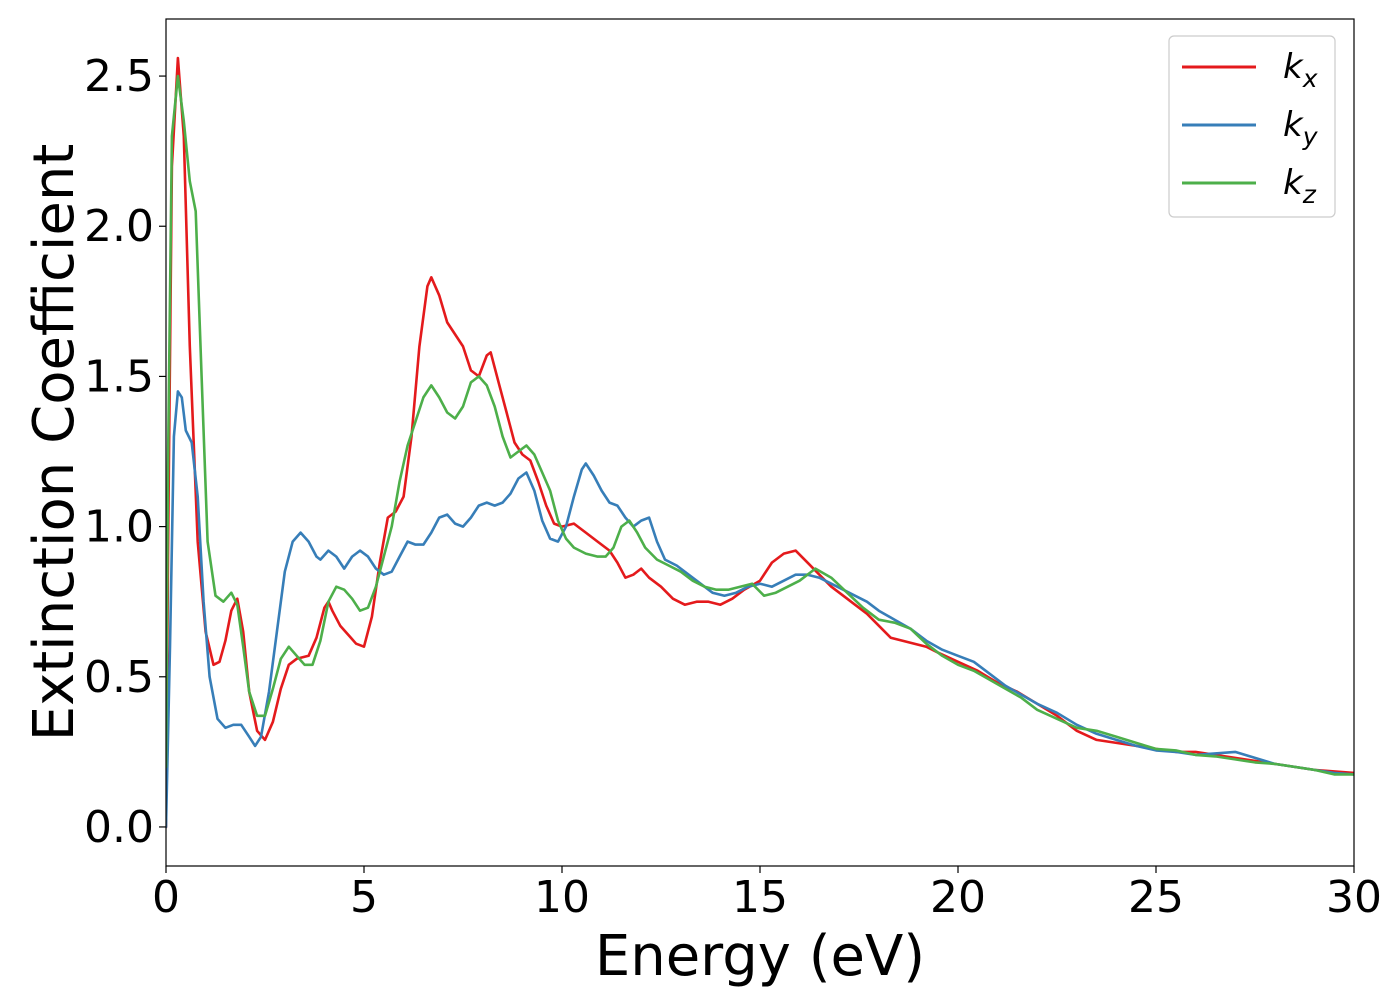  Describe the element at coordinates (54, 443) in the screenshot. I see `y-axis-title: Extinction Coefficient` at that location.